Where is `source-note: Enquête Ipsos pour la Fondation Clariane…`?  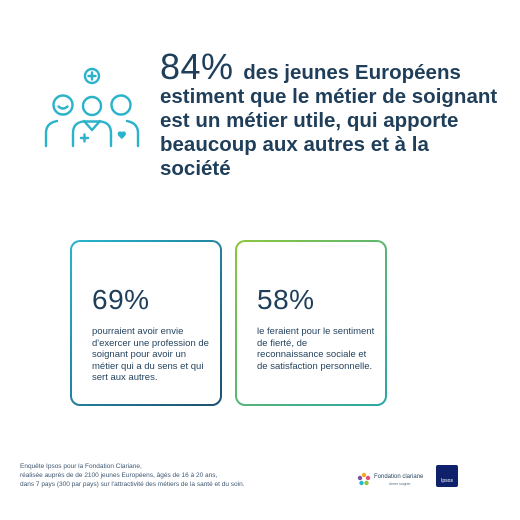
source-note: Enquête Ipsos pour la Fondation Clariane… is located at coordinates (170, 475).